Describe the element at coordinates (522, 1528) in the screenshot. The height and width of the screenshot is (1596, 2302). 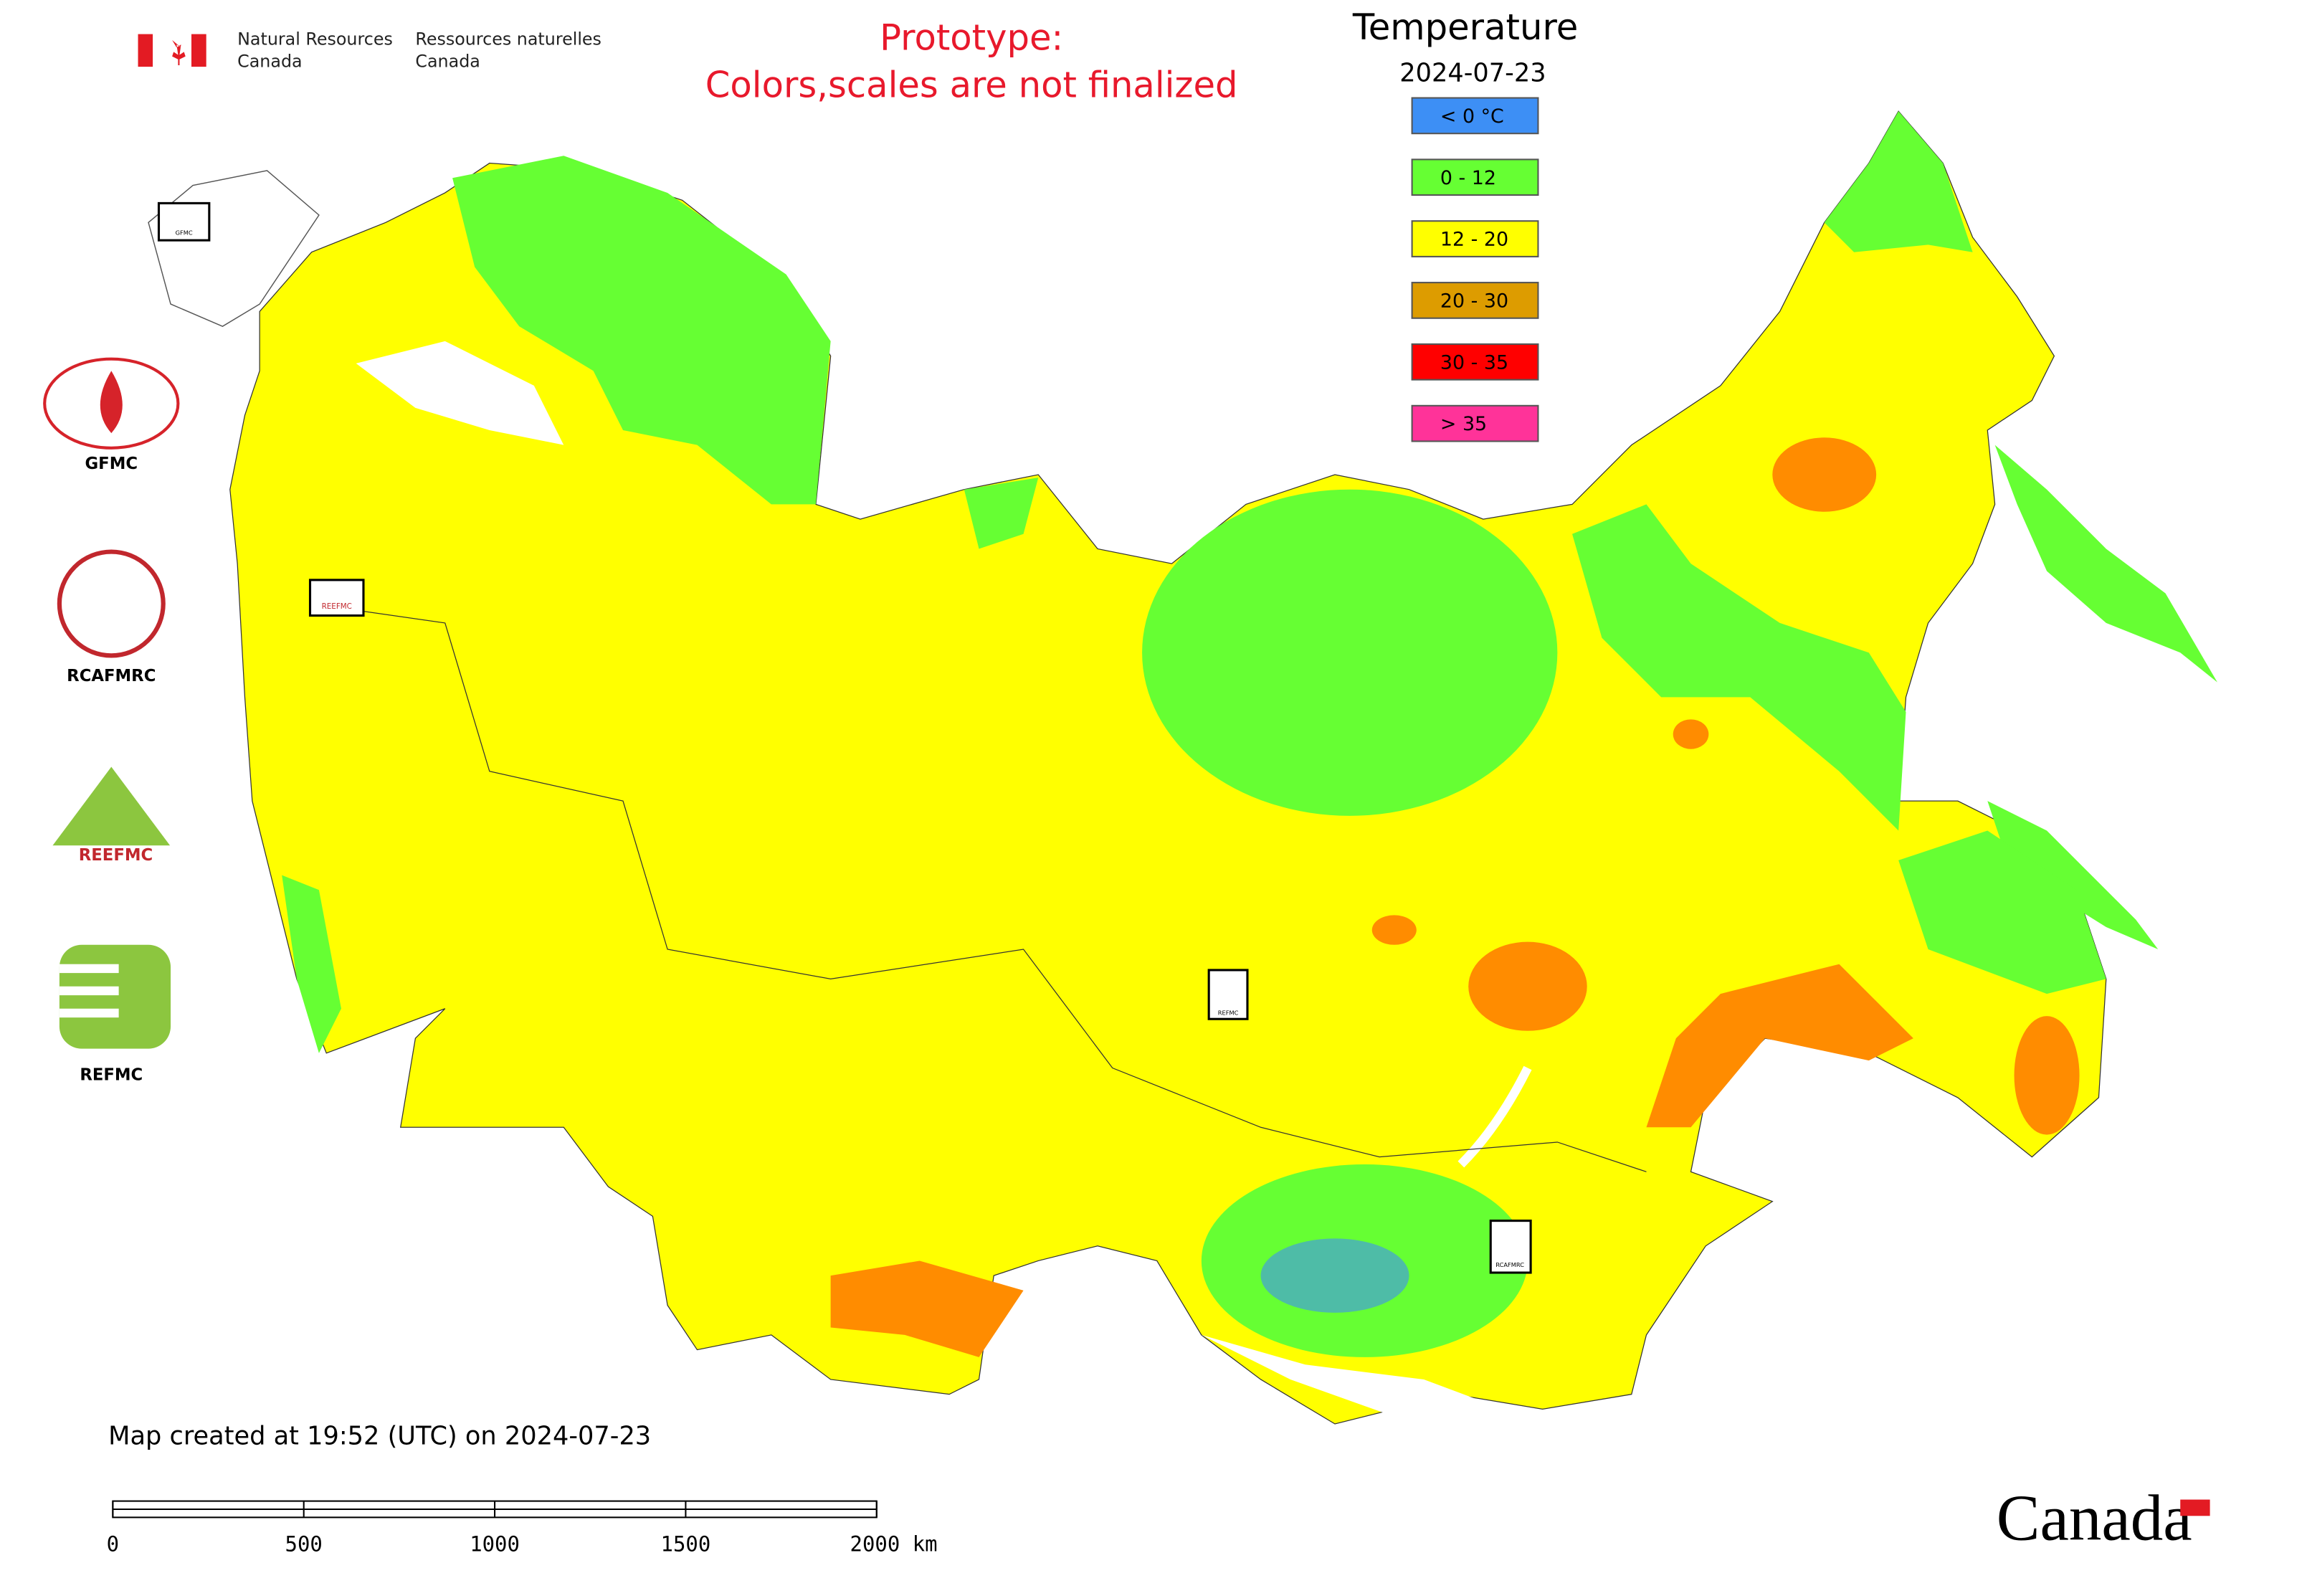
I see `scale-bar: 0 500 1000 1500 2000 km` at that location.